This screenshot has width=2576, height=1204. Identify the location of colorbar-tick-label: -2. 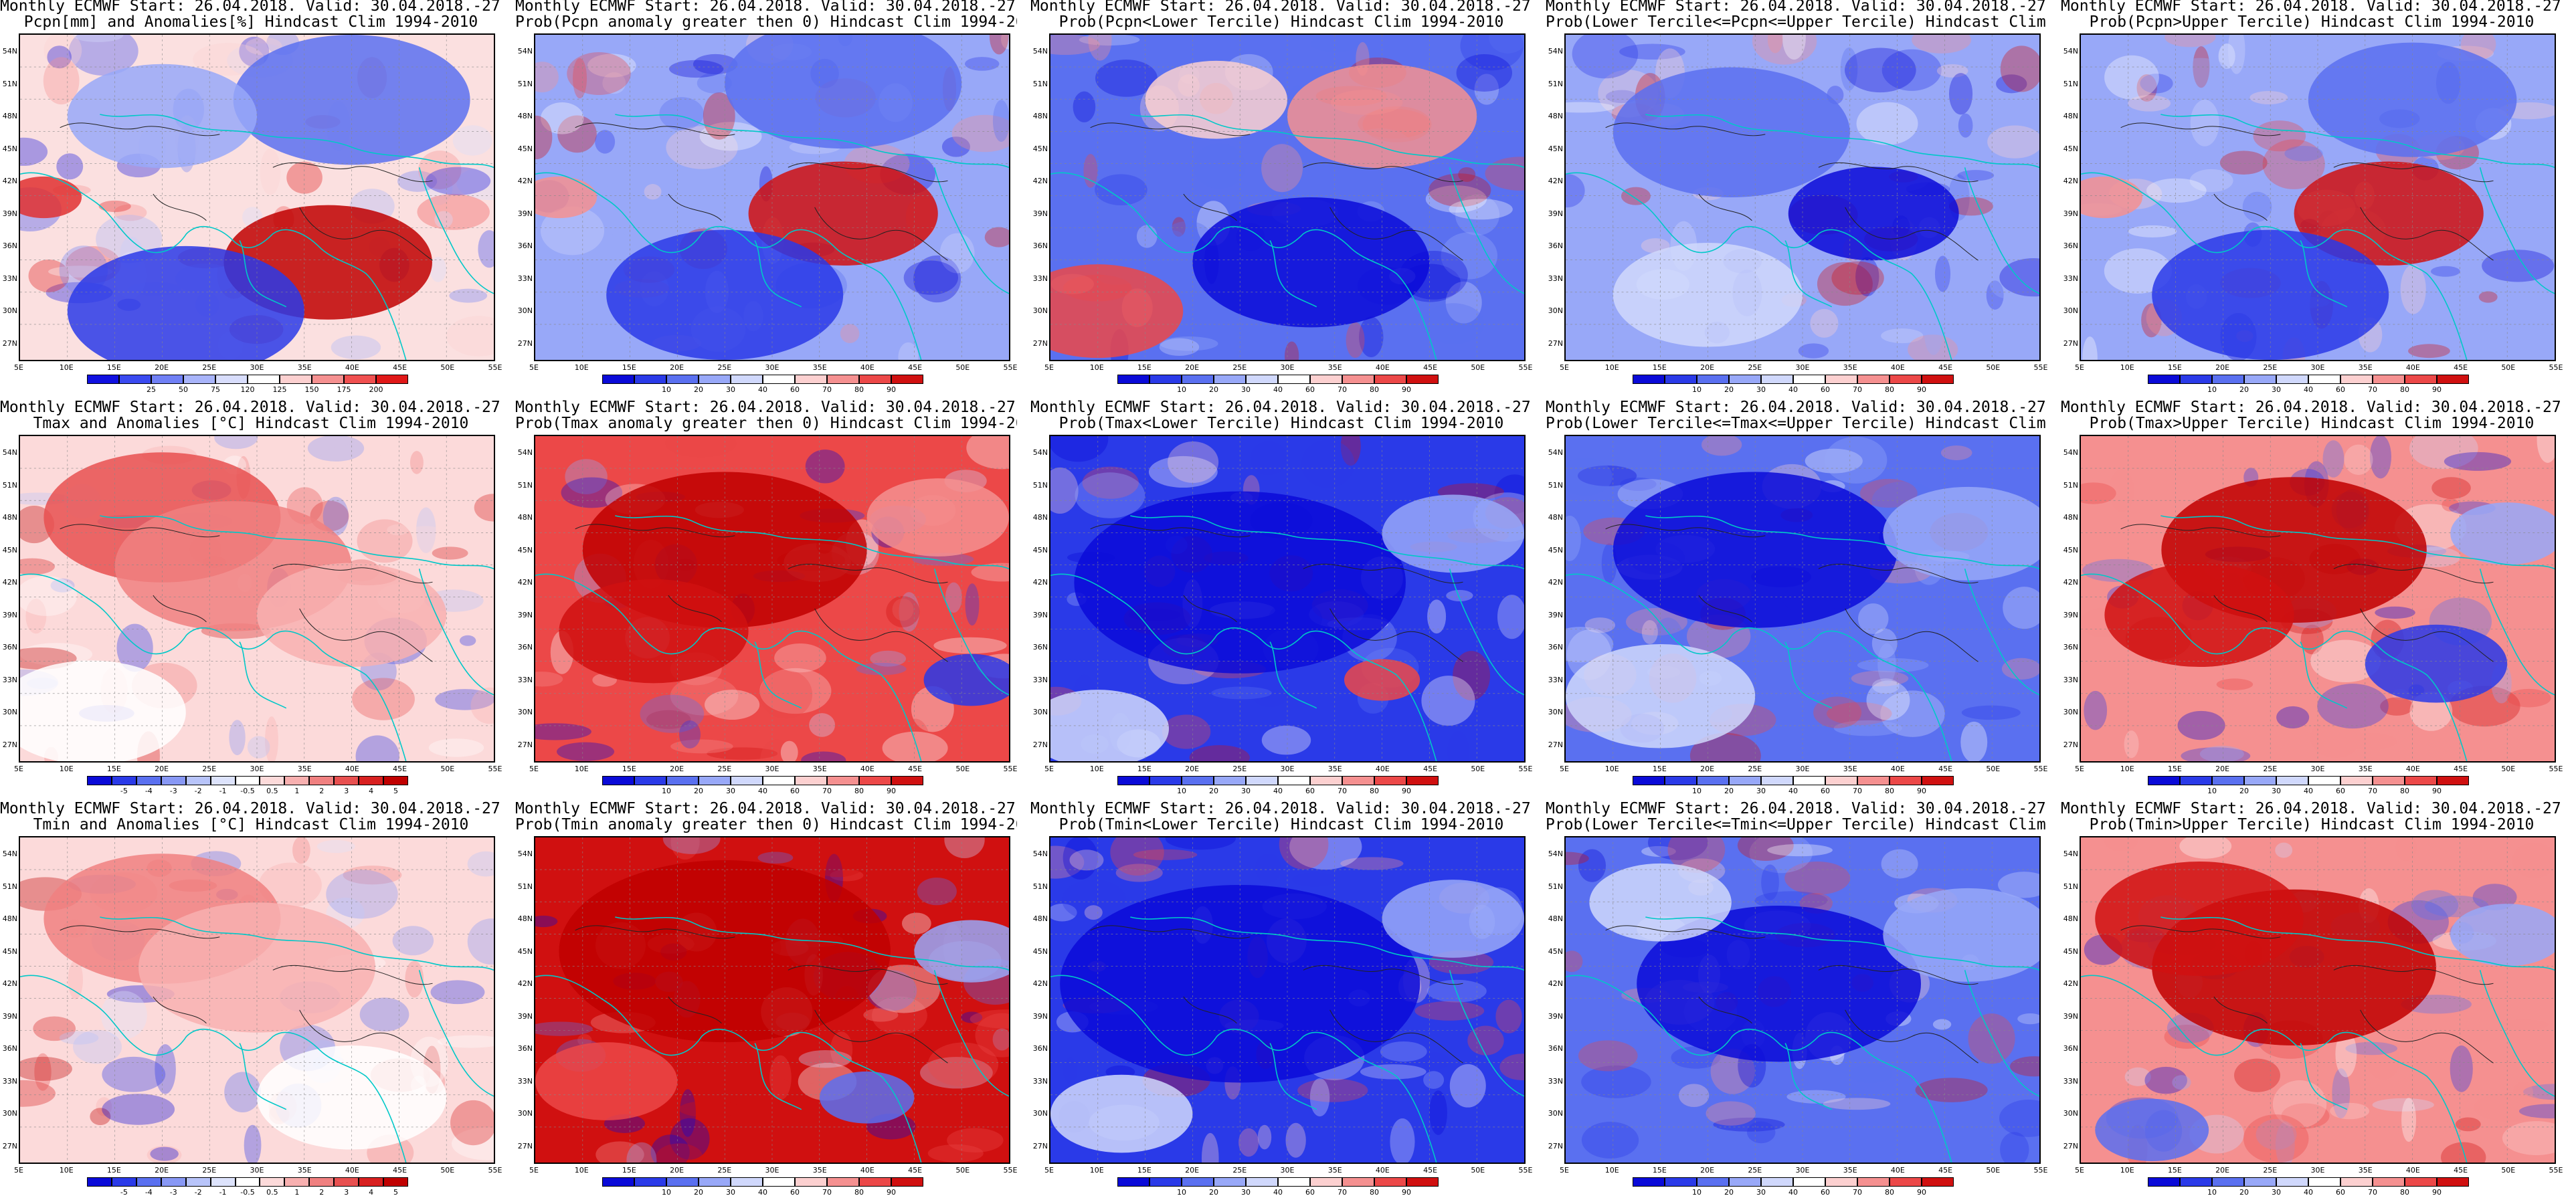
(198, 1192).